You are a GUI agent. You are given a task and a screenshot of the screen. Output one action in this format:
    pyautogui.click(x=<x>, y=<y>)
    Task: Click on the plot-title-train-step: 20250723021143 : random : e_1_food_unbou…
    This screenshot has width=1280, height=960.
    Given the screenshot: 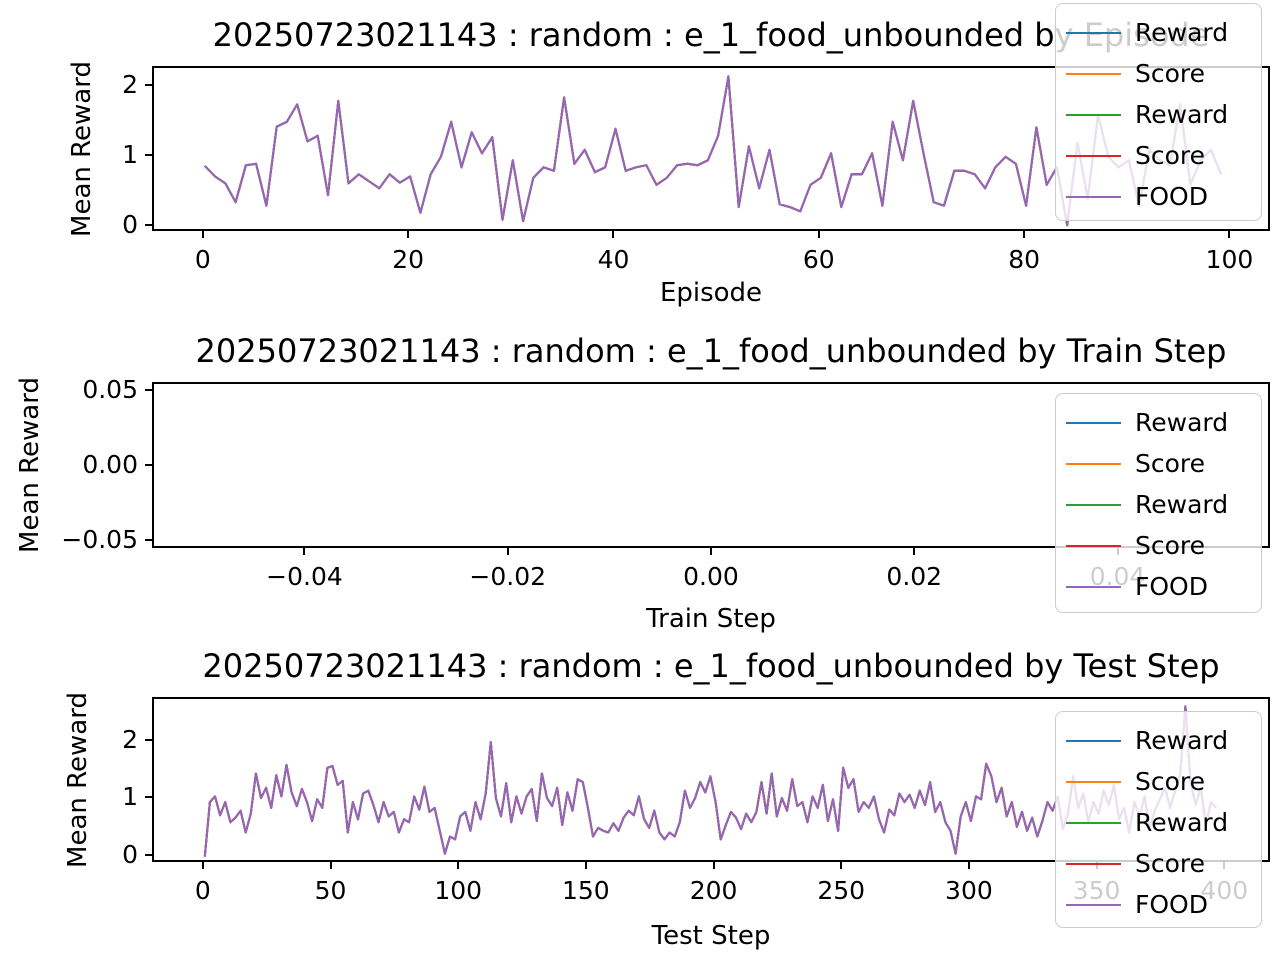 What is the action you would take?
    pyautogui.click(x=711, y=351)
    